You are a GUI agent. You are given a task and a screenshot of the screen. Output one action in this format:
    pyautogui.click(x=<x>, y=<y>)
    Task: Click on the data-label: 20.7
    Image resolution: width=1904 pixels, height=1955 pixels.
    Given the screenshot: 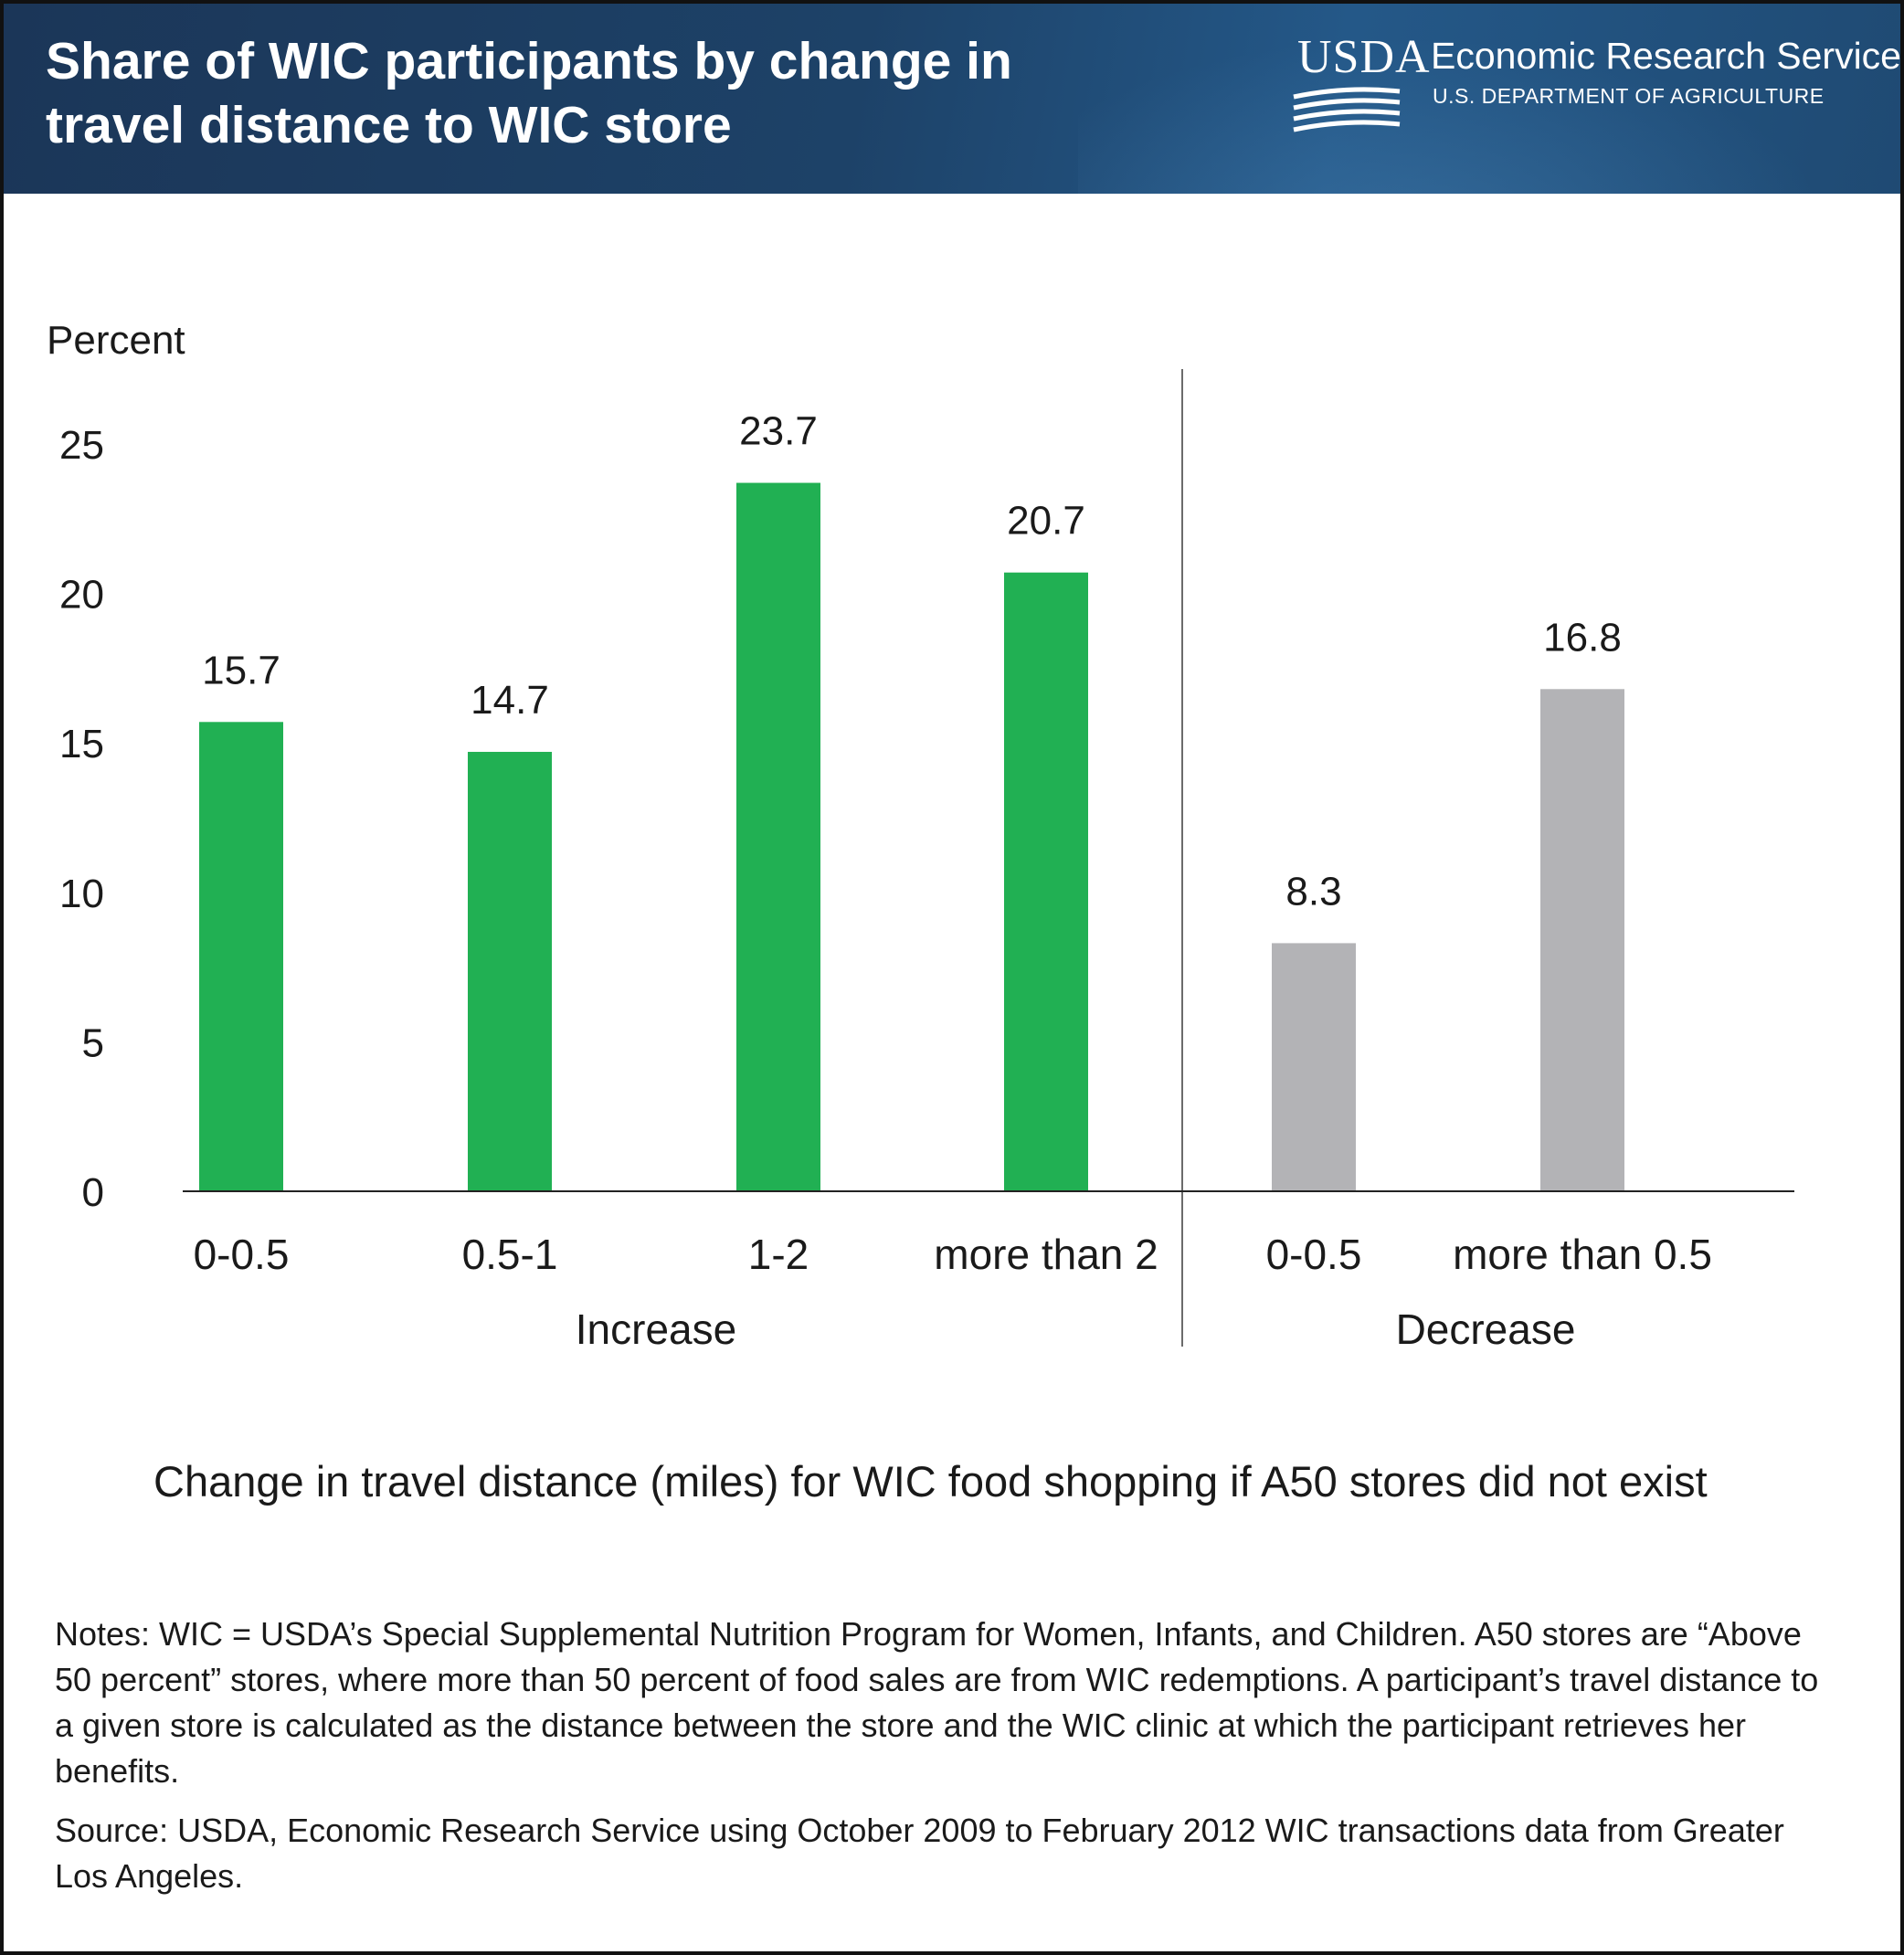 What is the action you would take?
    pyautogui.click(x=1046, y=521)
    